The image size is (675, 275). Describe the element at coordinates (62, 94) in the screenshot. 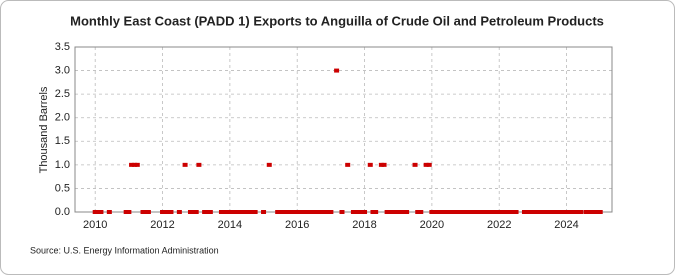

I see `y-tick-label: 2.5` at that location.